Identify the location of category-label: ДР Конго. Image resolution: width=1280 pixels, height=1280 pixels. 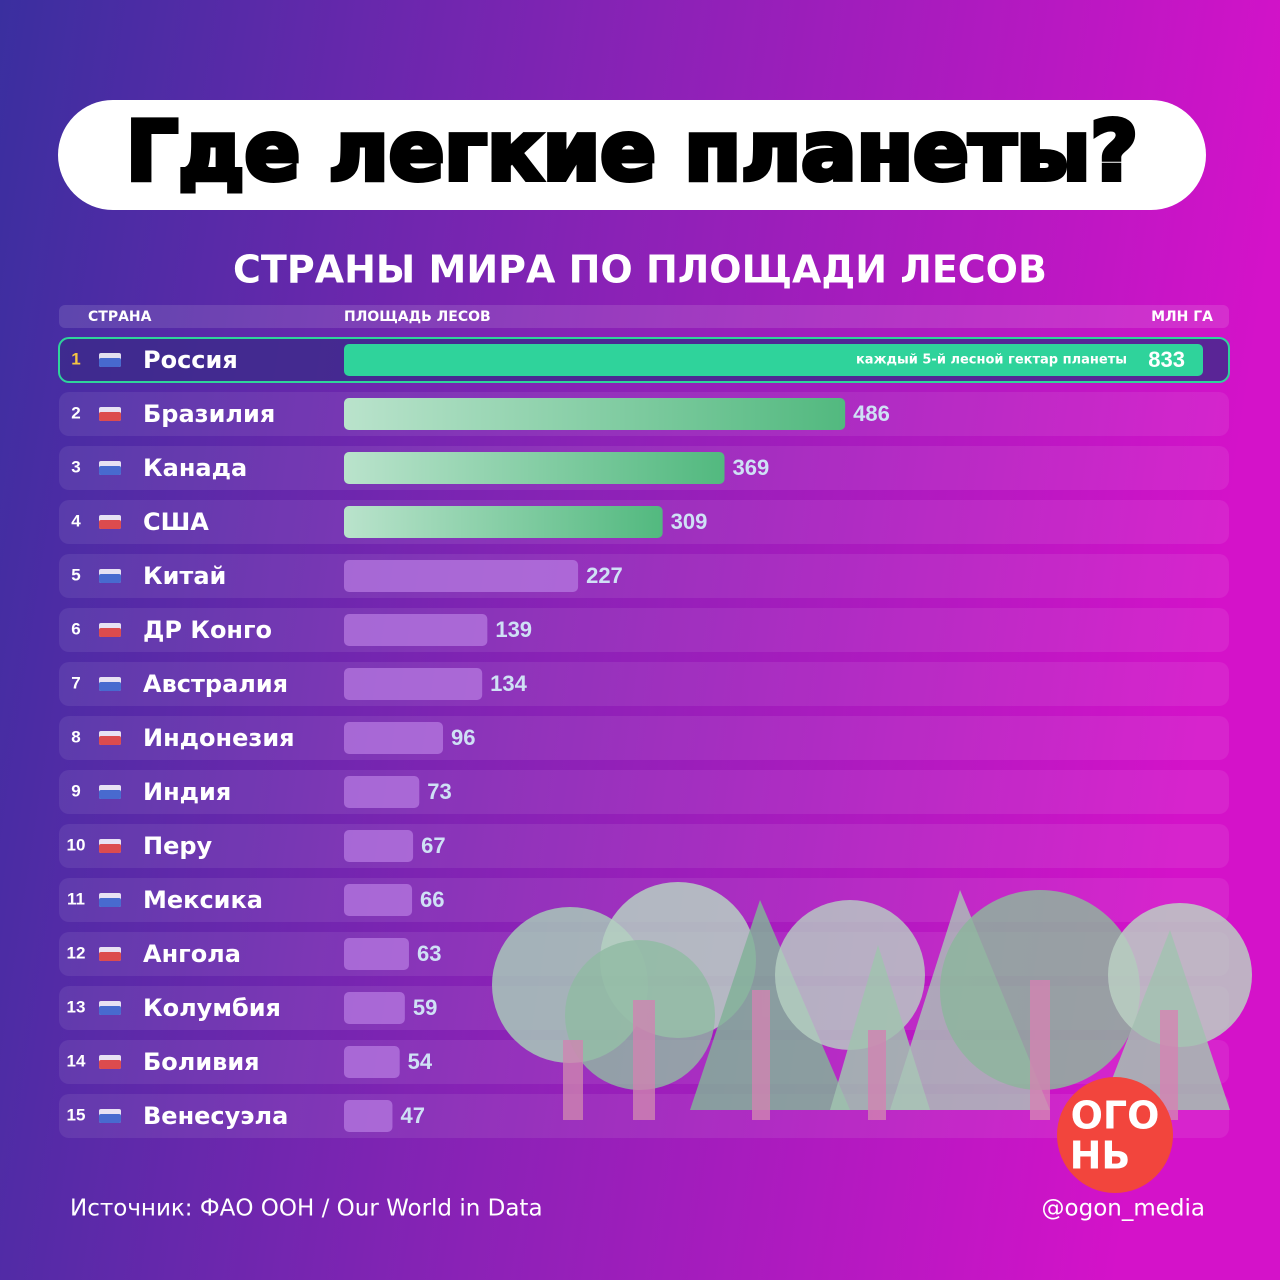
(207, 630).